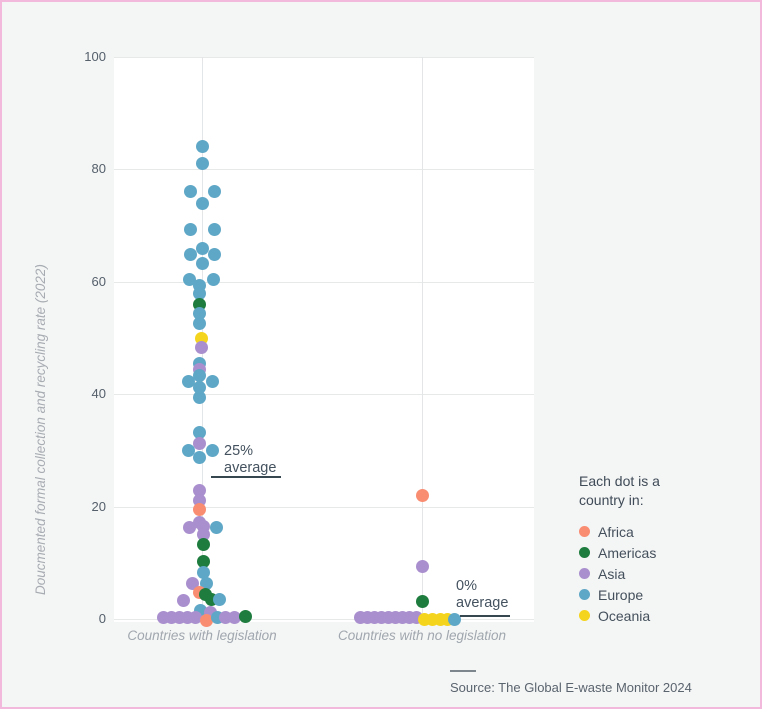  I want to click on annotation-25-word: average, so click(250, 468).